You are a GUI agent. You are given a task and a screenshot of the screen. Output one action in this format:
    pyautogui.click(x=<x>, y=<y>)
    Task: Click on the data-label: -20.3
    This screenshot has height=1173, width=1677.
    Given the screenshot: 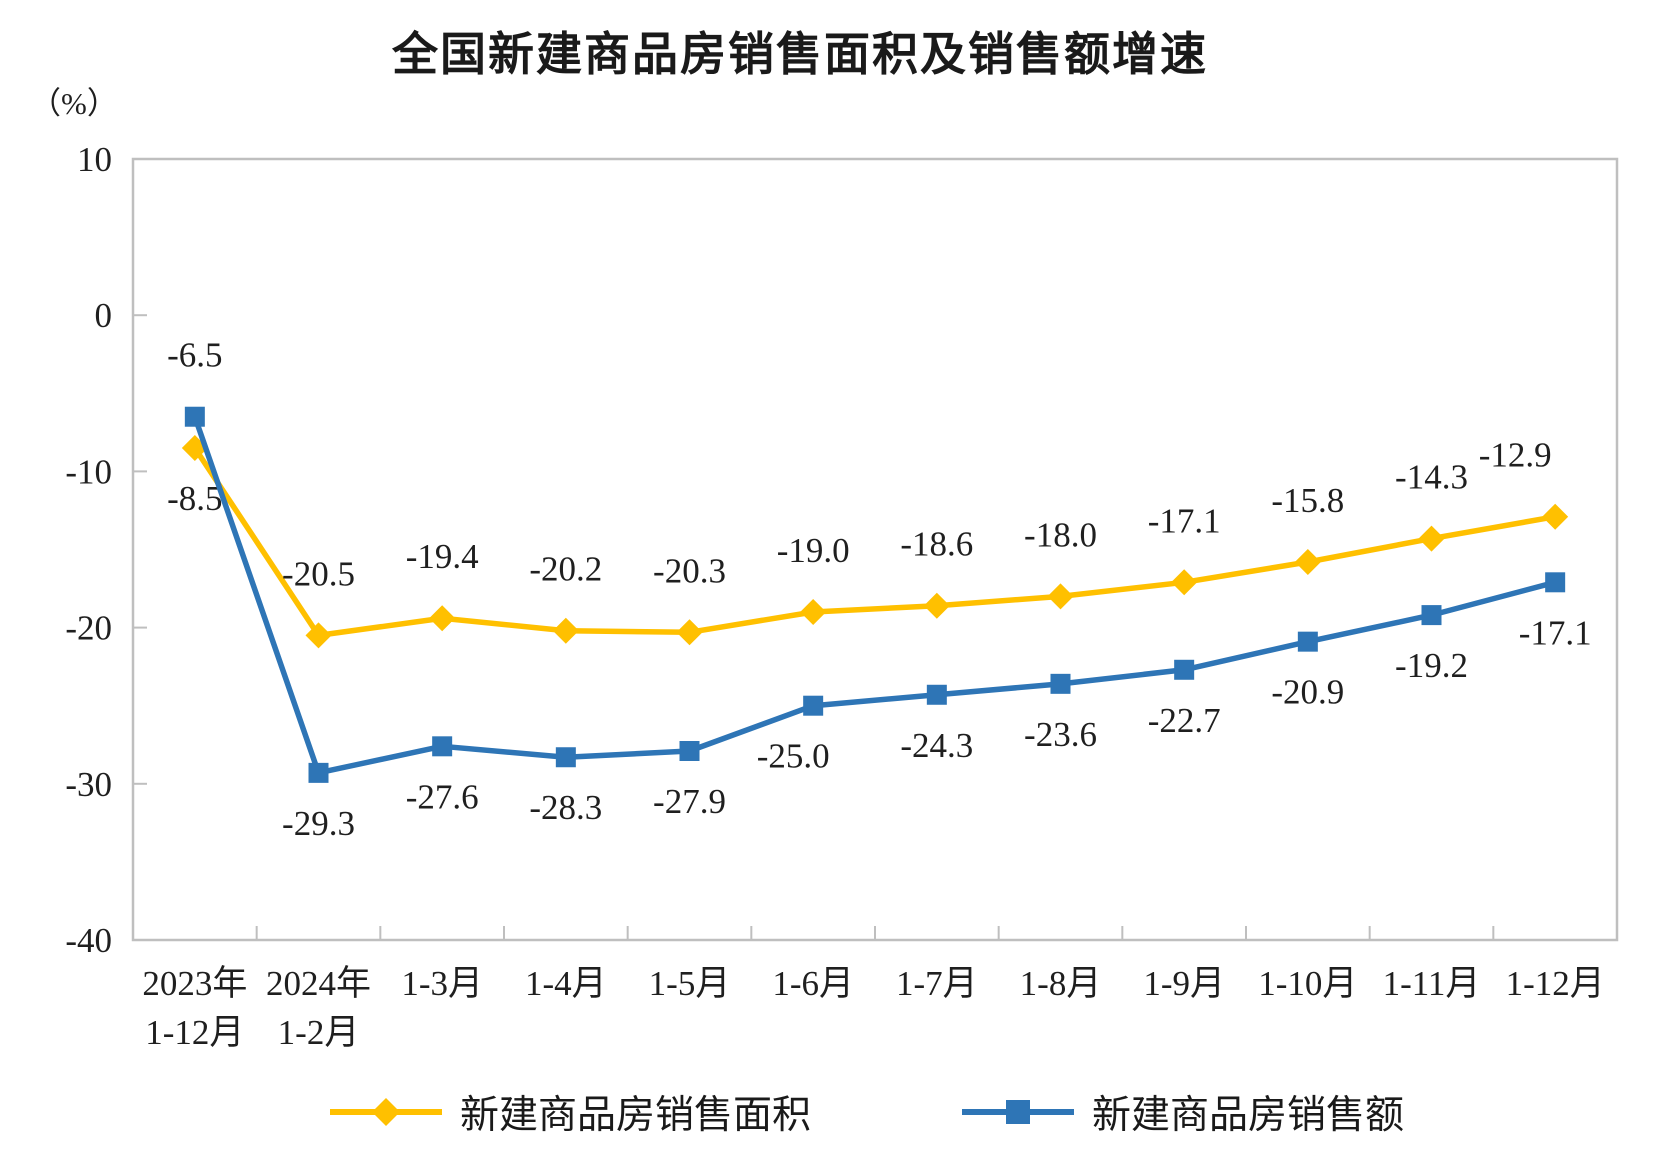 What is the action you would take?
    pyautogui.click(x=689, y=570)
    